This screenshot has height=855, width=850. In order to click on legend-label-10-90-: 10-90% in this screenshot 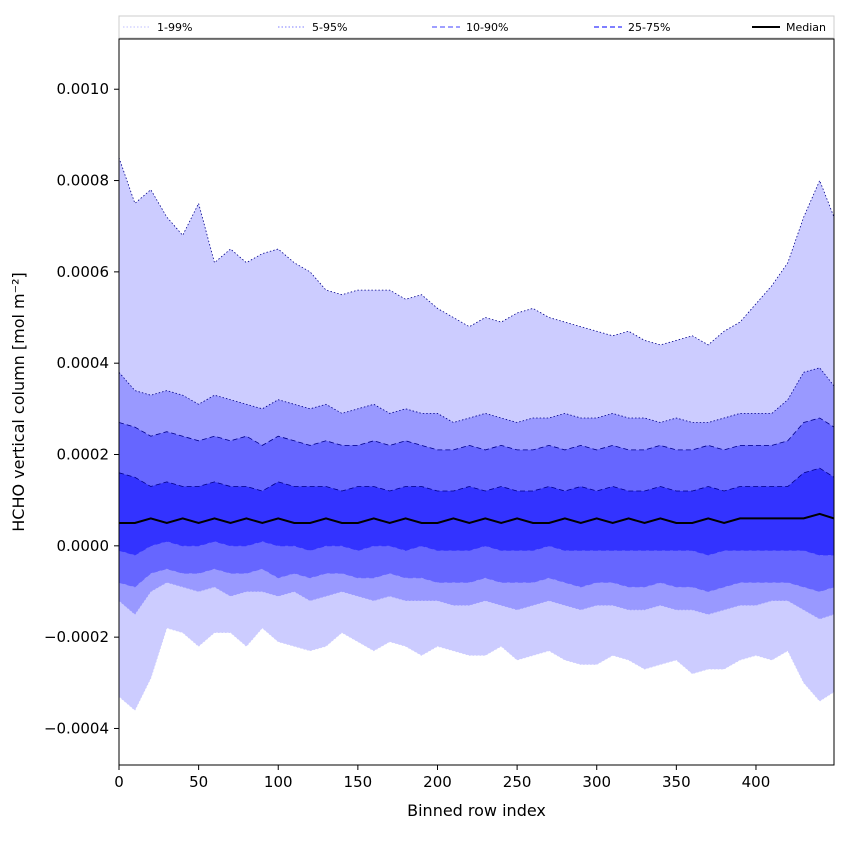, I will do `click(487, 27)`.